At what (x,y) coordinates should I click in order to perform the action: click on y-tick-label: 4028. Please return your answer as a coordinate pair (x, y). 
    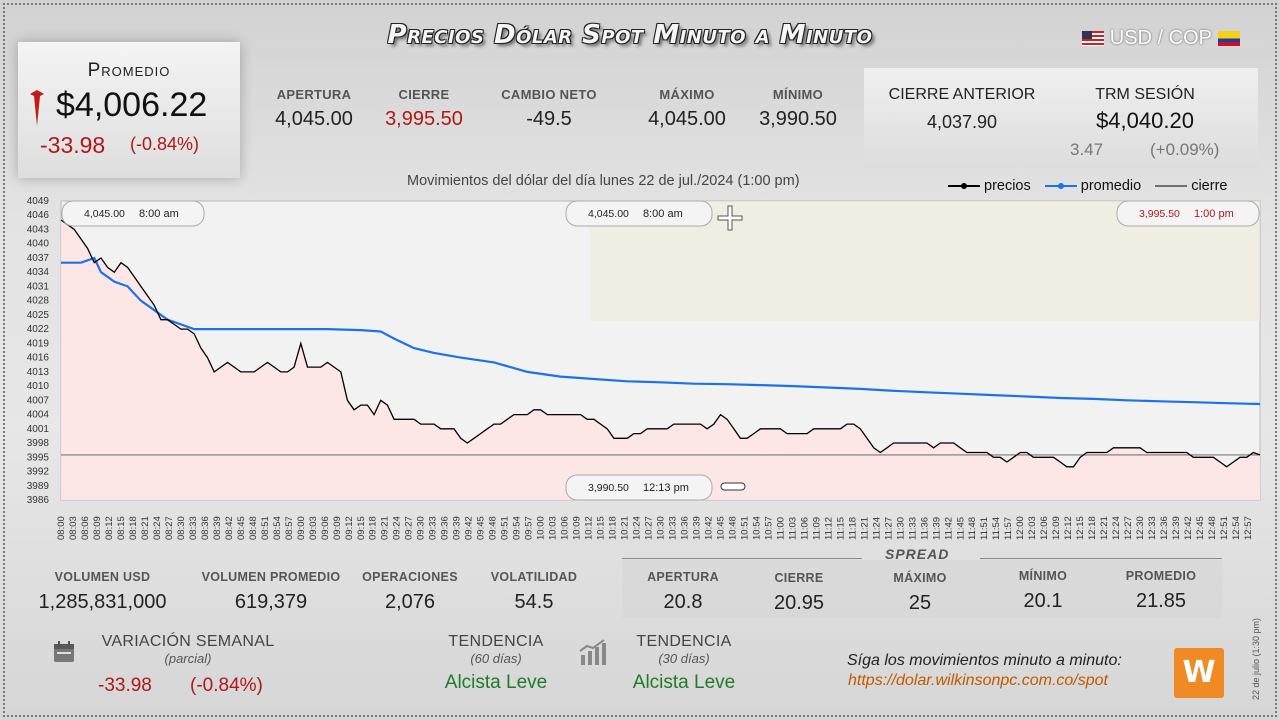
    Looking at the image, I should click on (38, 301).